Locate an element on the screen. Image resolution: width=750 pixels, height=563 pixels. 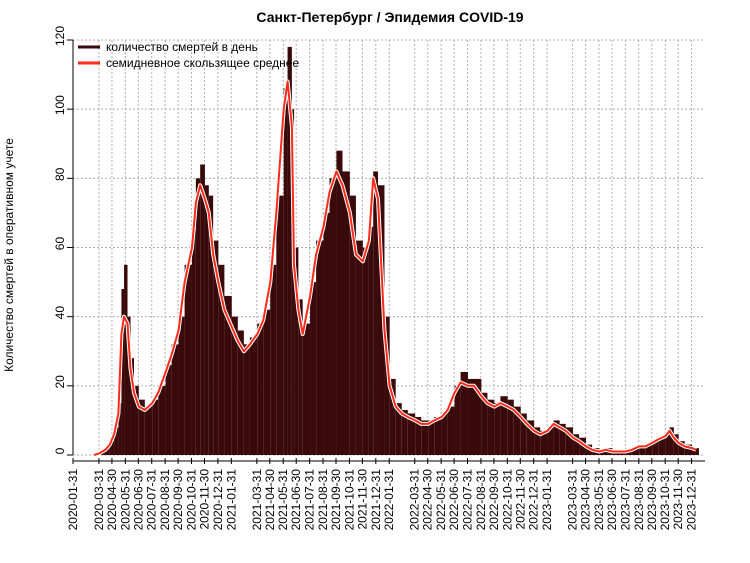
y-tick-label: 40 is located at coordinates (60, 313).